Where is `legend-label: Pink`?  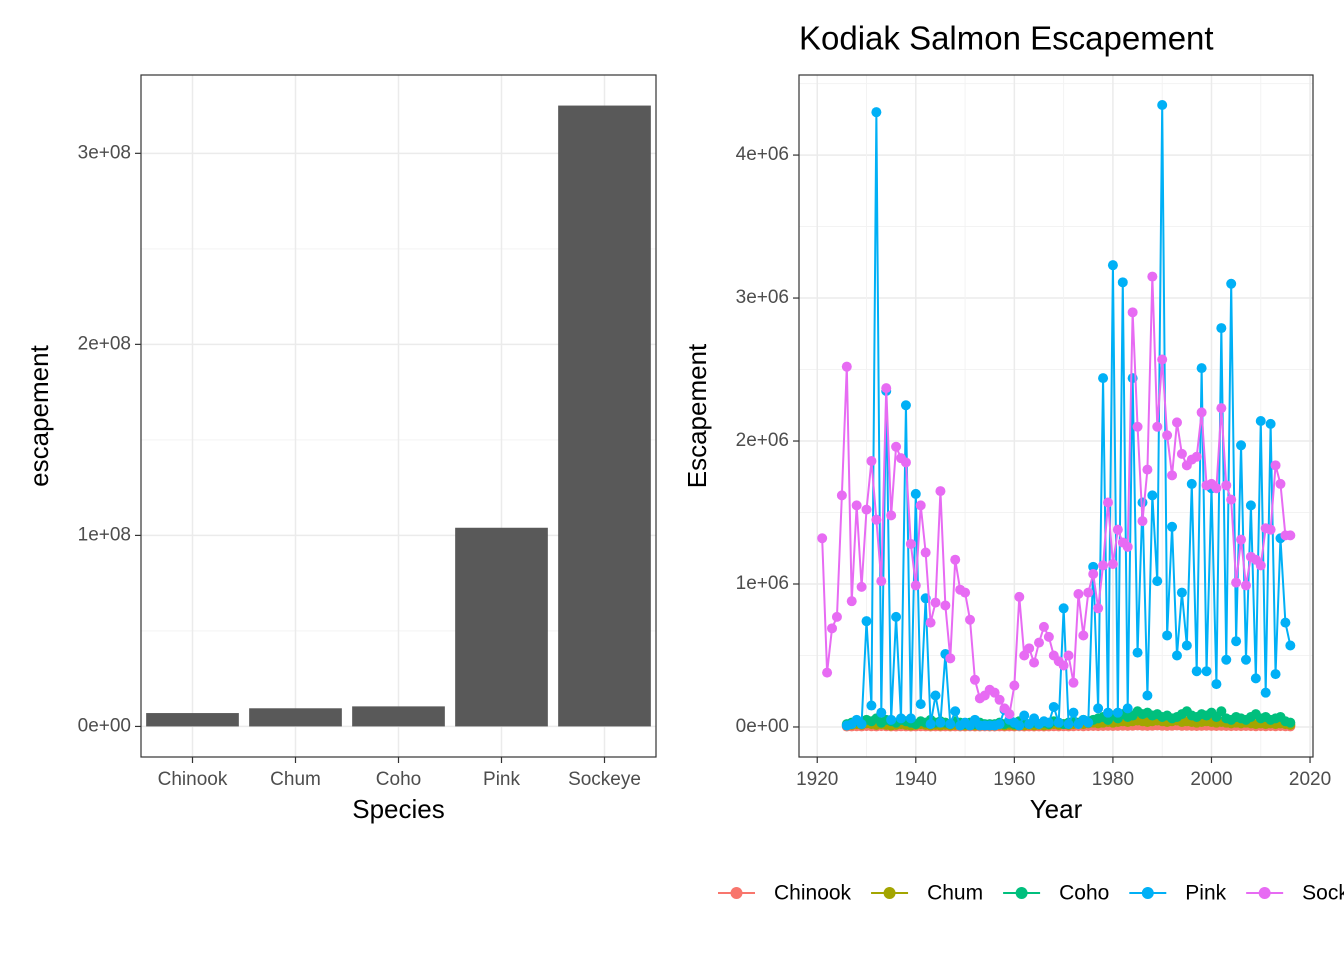
legend-label: Pink is located at coordinates (1205, 893).